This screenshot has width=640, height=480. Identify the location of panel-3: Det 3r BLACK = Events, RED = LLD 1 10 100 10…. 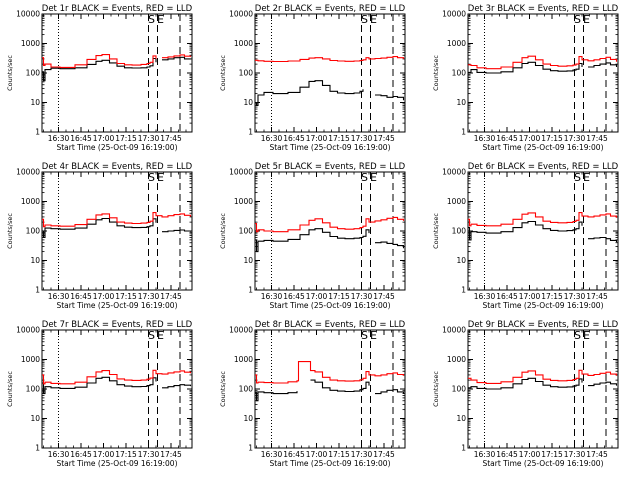
(525, 78).